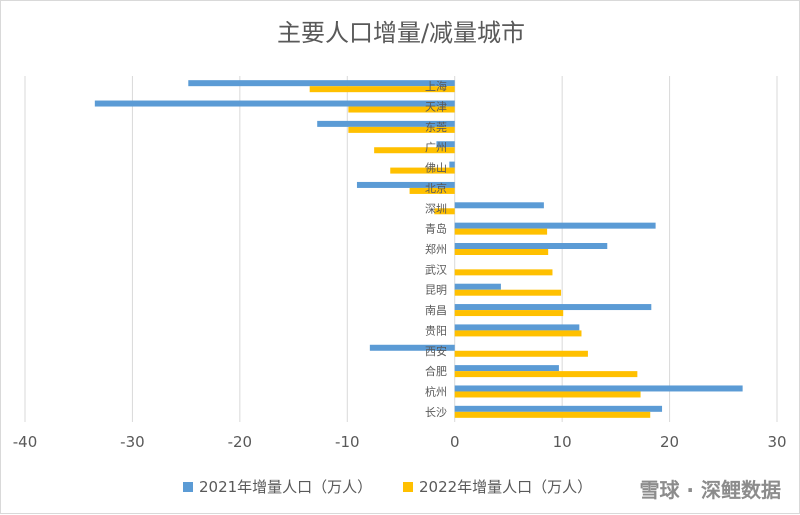 The image size is (800, 515). Describe the element at coordinates (776, 442) in the screenshot. I see `x-tick-label: 30` at that location.